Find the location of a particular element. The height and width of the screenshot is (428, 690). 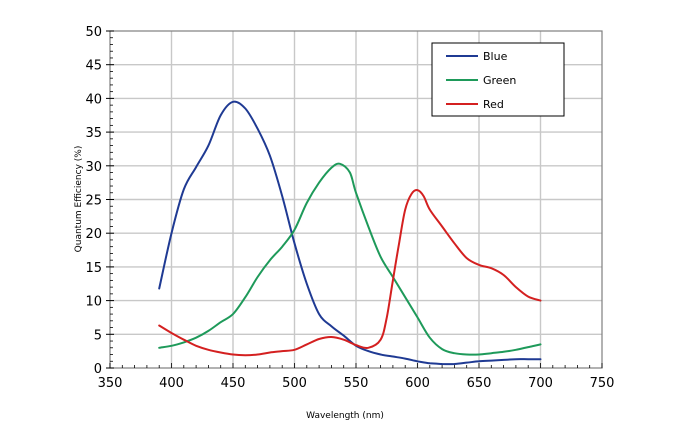

legend-label-green: Green is located at coordinates (499, 80).